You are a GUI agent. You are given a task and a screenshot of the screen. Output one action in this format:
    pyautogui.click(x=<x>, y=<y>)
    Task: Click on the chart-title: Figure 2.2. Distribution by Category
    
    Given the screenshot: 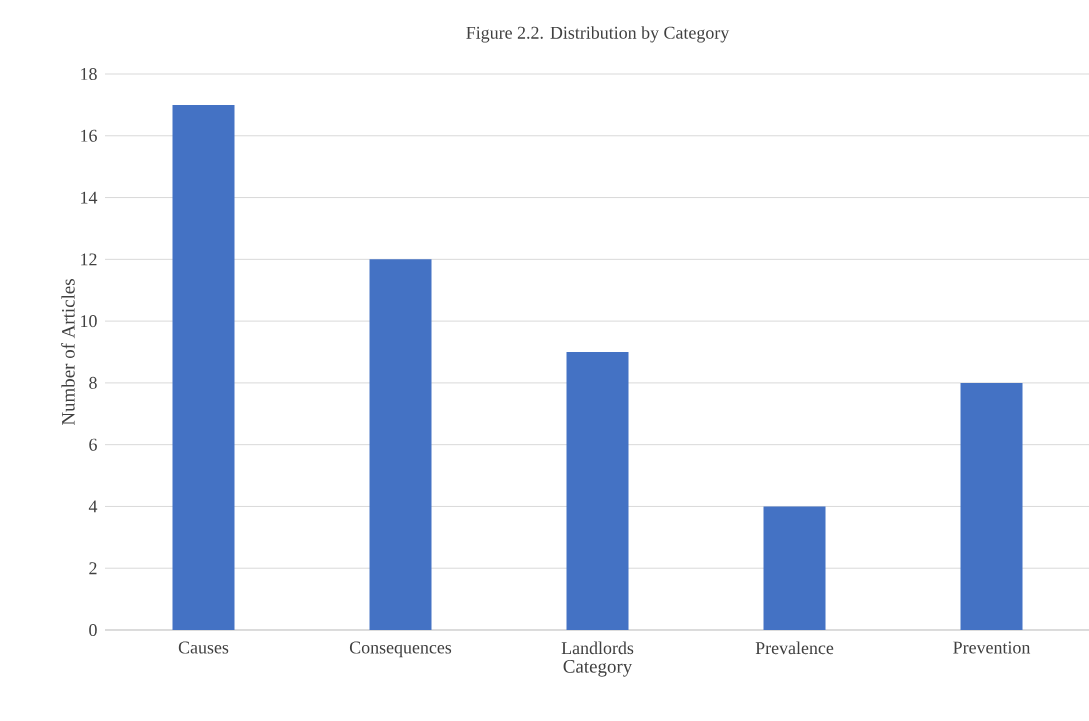 What is the action you would take?
    pyautogui.click(x=598, y=34)
    